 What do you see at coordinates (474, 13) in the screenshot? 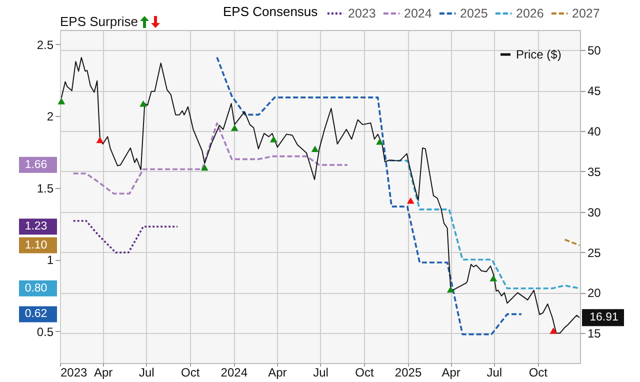
I see `legend-label: 2025` at bounding box center [474, 13].